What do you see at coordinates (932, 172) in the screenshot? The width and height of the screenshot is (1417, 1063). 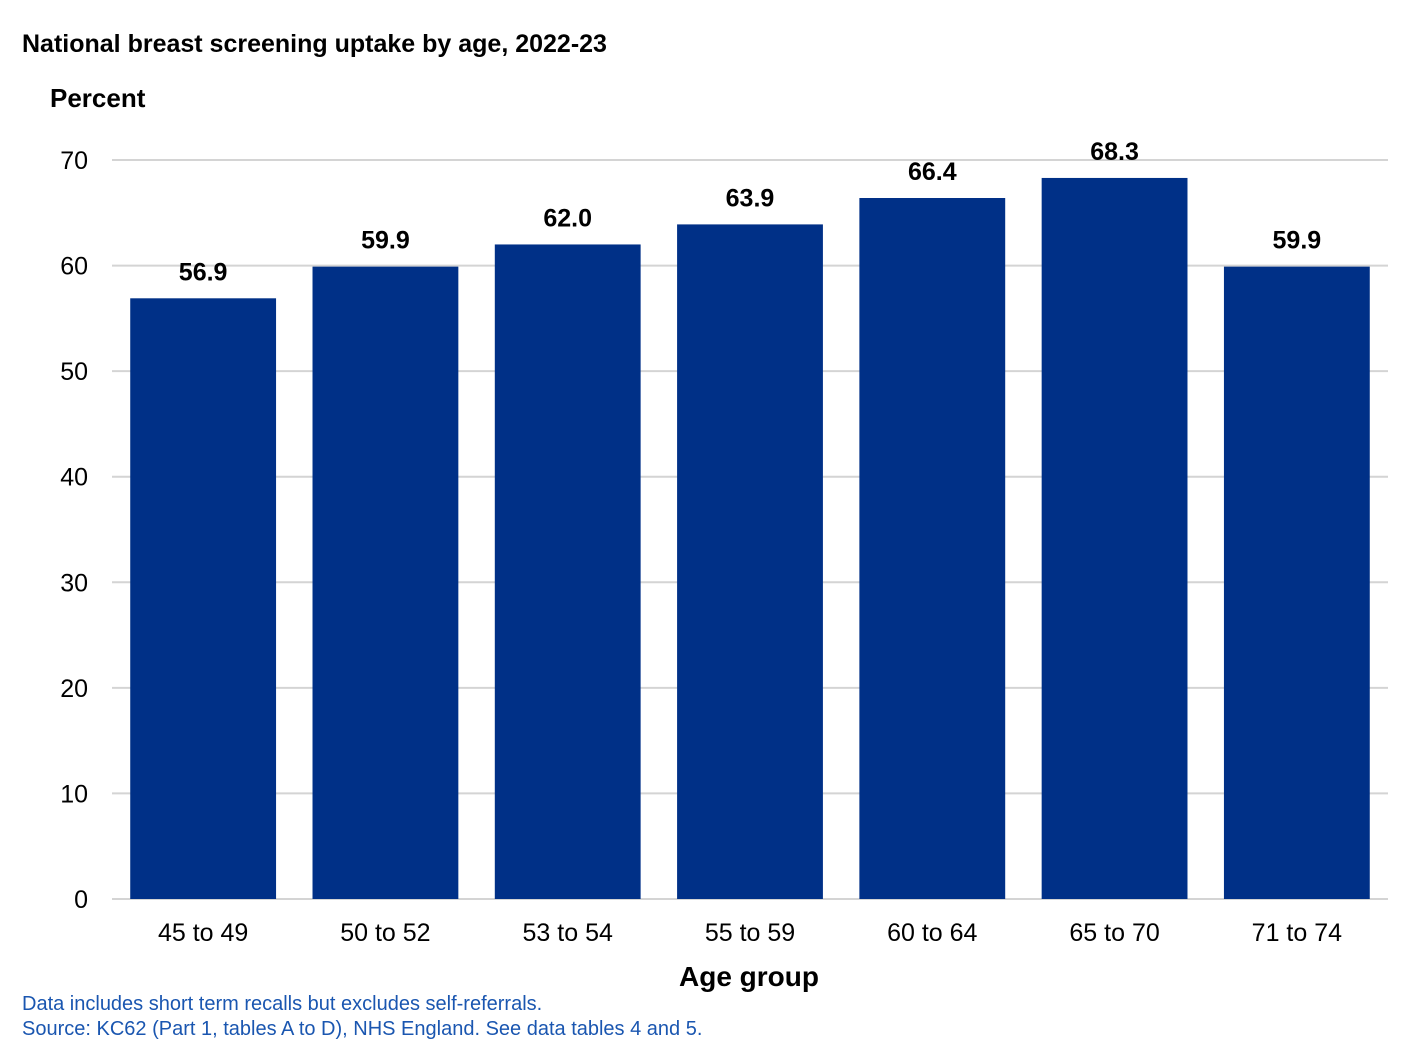 I see `data-label: 66.4` at bounding box center [932, 172].